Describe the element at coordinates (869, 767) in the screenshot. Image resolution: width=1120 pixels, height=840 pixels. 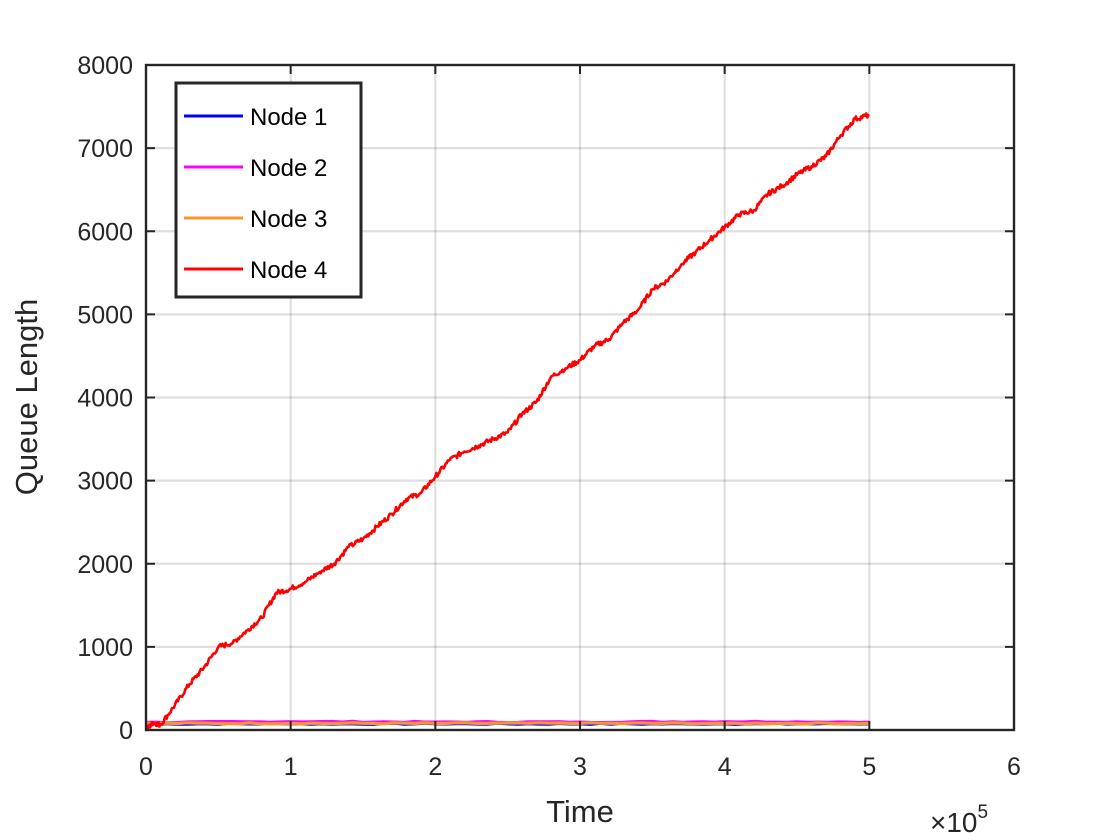
I see `x-tick-label: 5` at that location.